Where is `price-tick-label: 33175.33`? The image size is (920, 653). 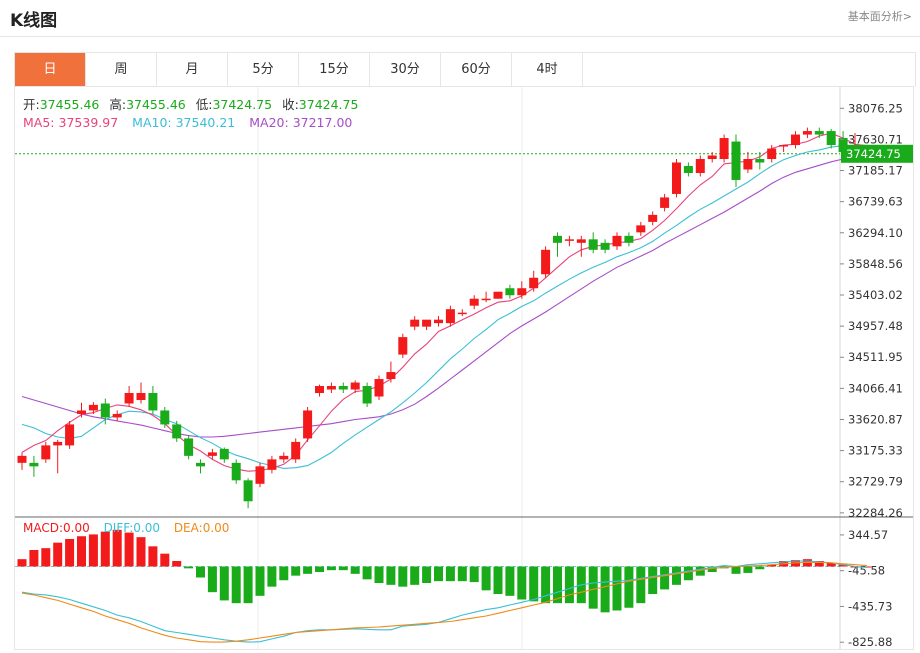
price-tick-label: 33175.33 is located at coordinates (875, 451).